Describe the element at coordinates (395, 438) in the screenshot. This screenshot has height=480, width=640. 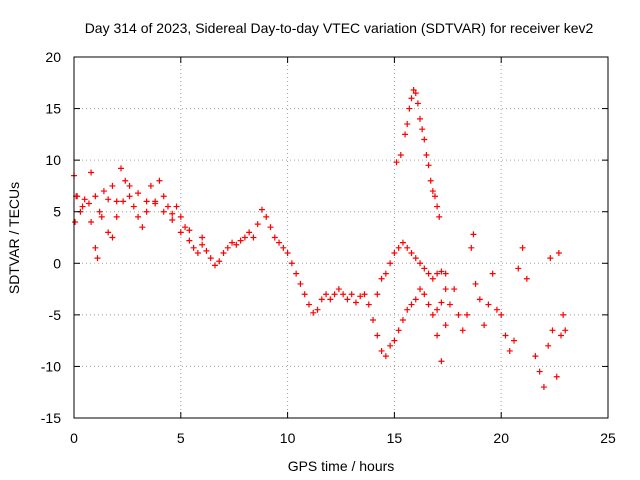
I see `x-tick-label: 15` at that location.